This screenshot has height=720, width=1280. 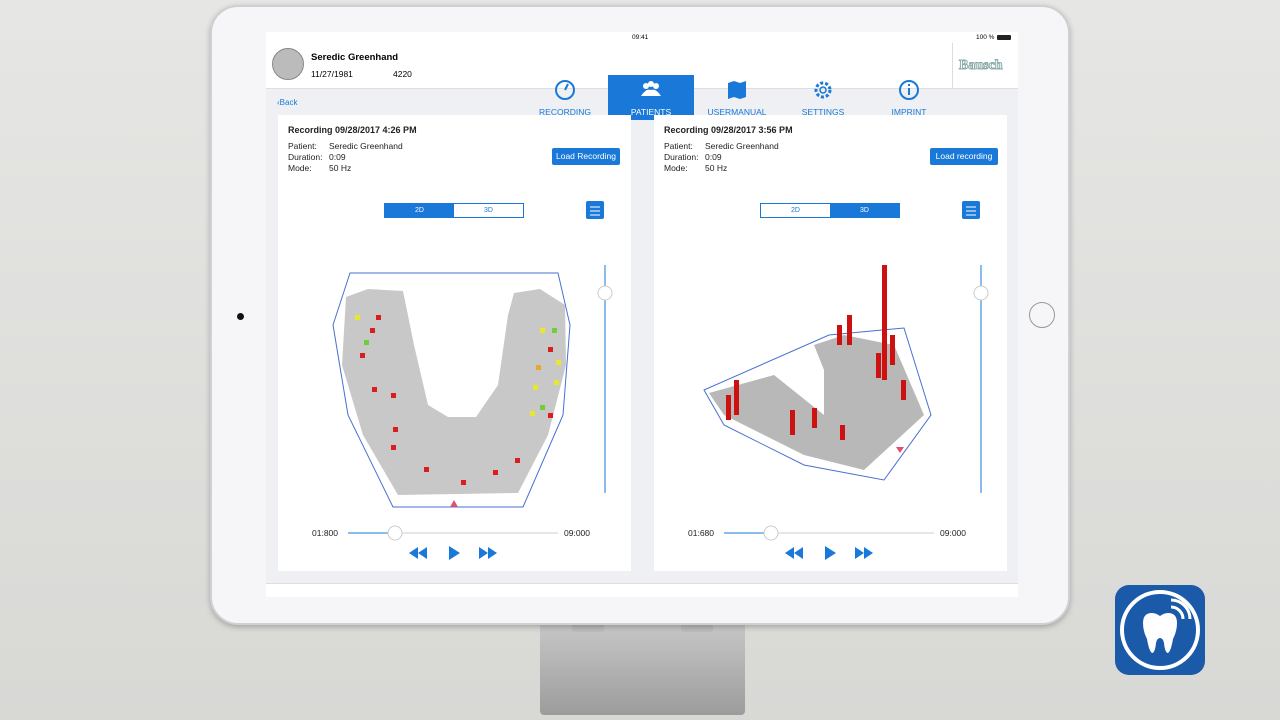 I want to click on patient-name: Seredic Greenhand, so click(x=355, y=57).